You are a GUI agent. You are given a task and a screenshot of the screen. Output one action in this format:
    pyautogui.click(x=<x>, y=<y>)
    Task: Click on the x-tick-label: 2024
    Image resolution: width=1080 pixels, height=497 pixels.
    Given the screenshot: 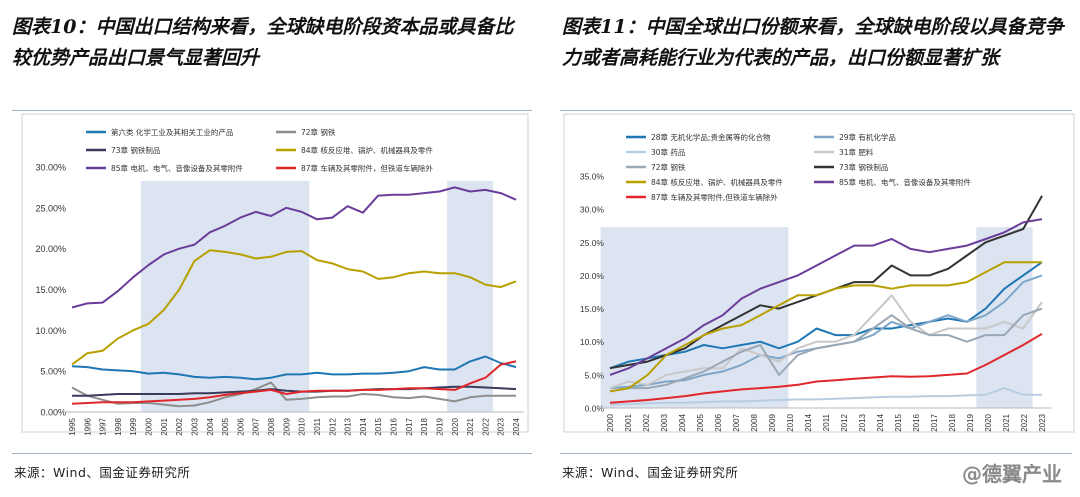 What is the action you would take?
    pyautogui.click(x=516, y=426)
    